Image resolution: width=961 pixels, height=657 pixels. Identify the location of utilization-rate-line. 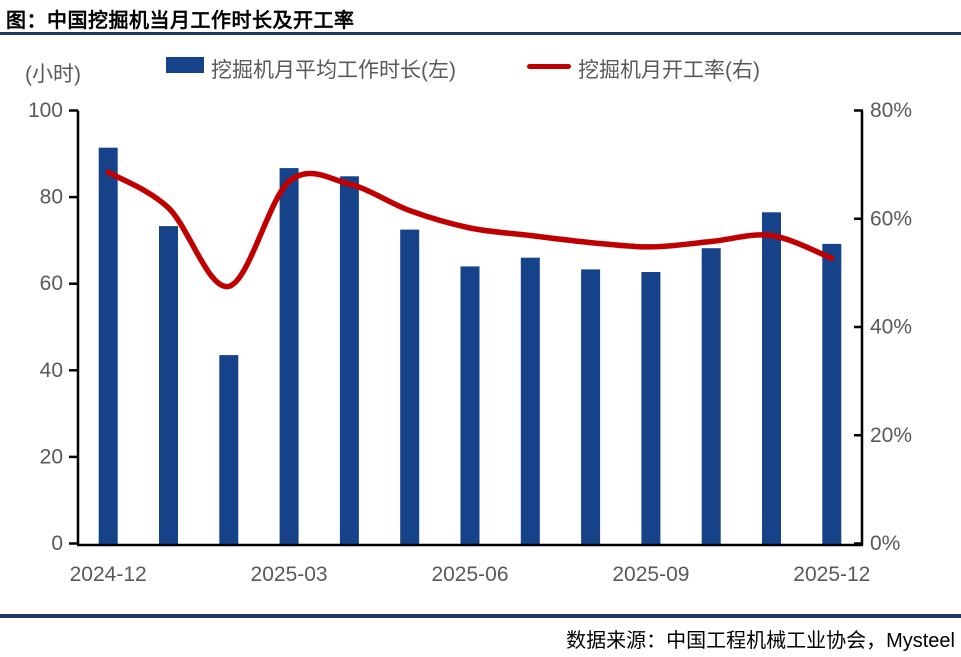
(470, 229).